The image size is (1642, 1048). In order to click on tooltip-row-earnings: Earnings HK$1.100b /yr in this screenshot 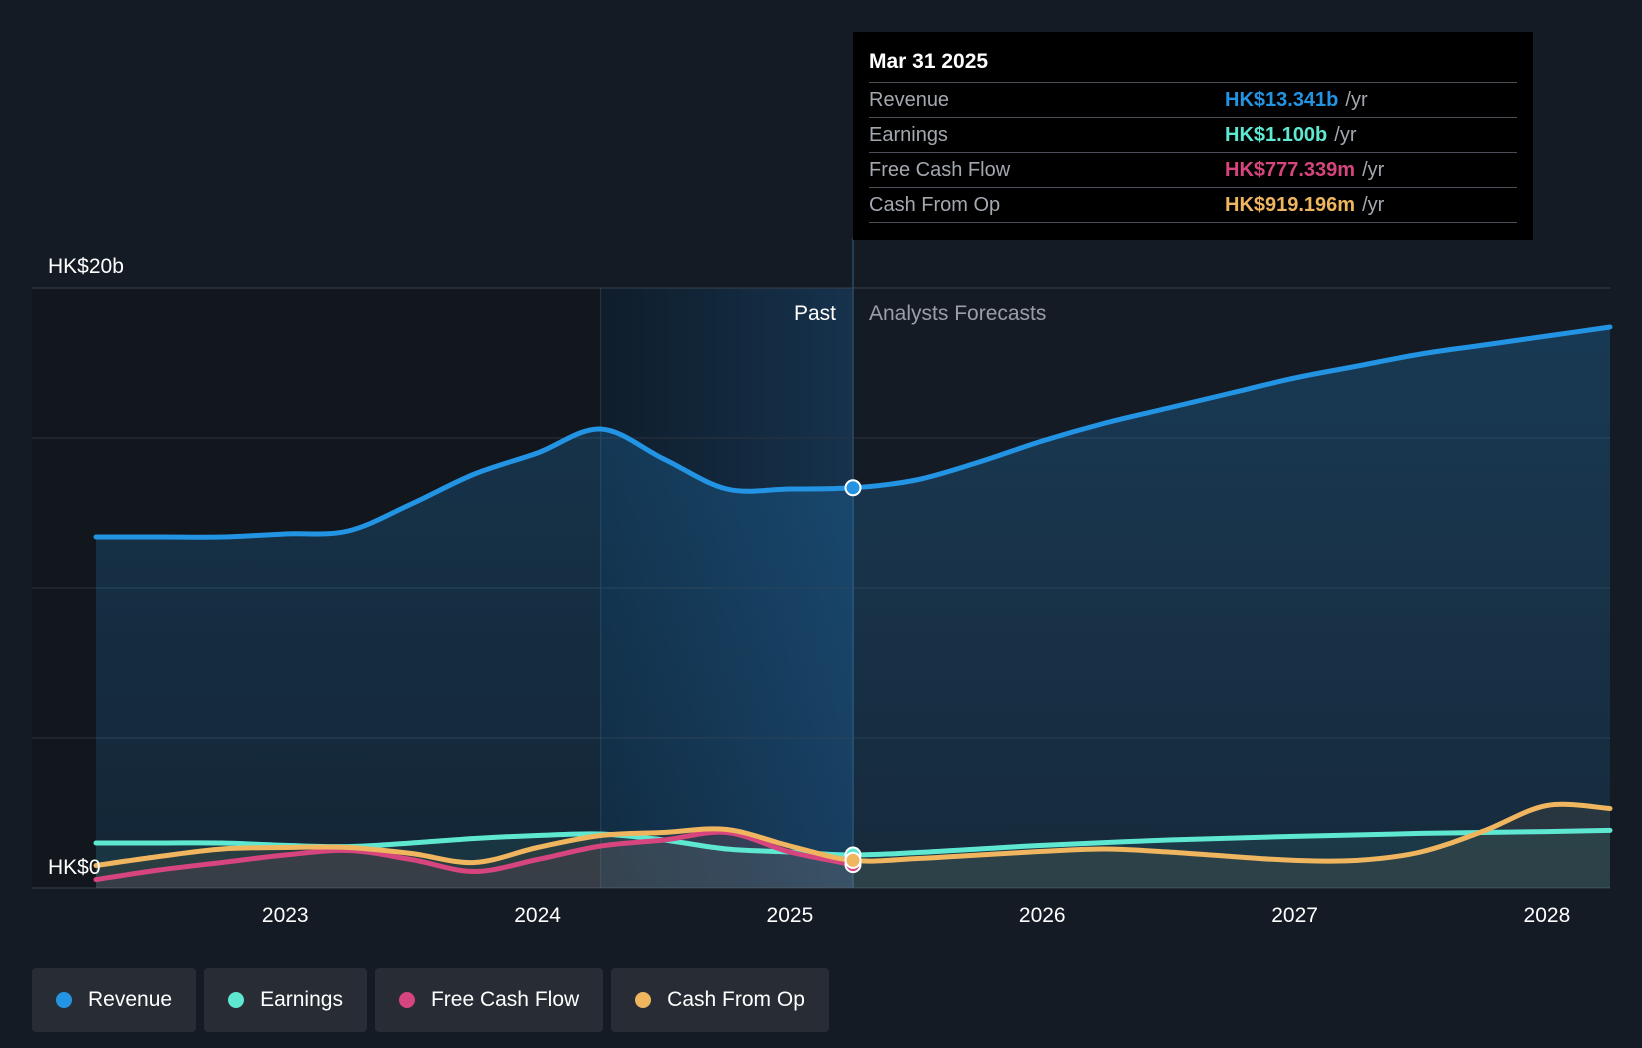, I will do `click(1193, 134)`.